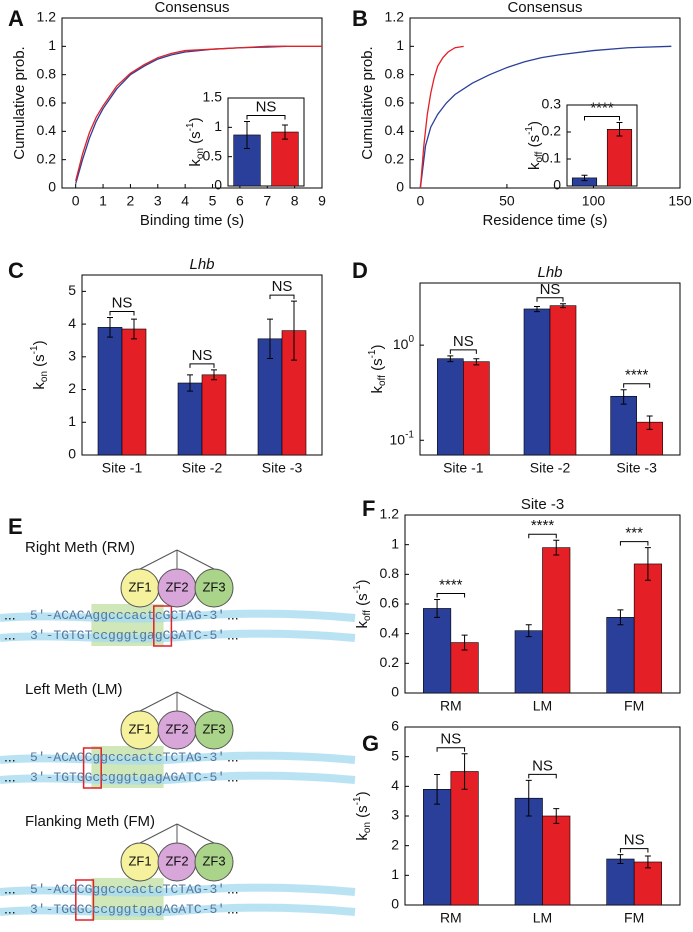 The image size is (693, 932). I want to click on y-tick-label: 1, so click(395, 543).